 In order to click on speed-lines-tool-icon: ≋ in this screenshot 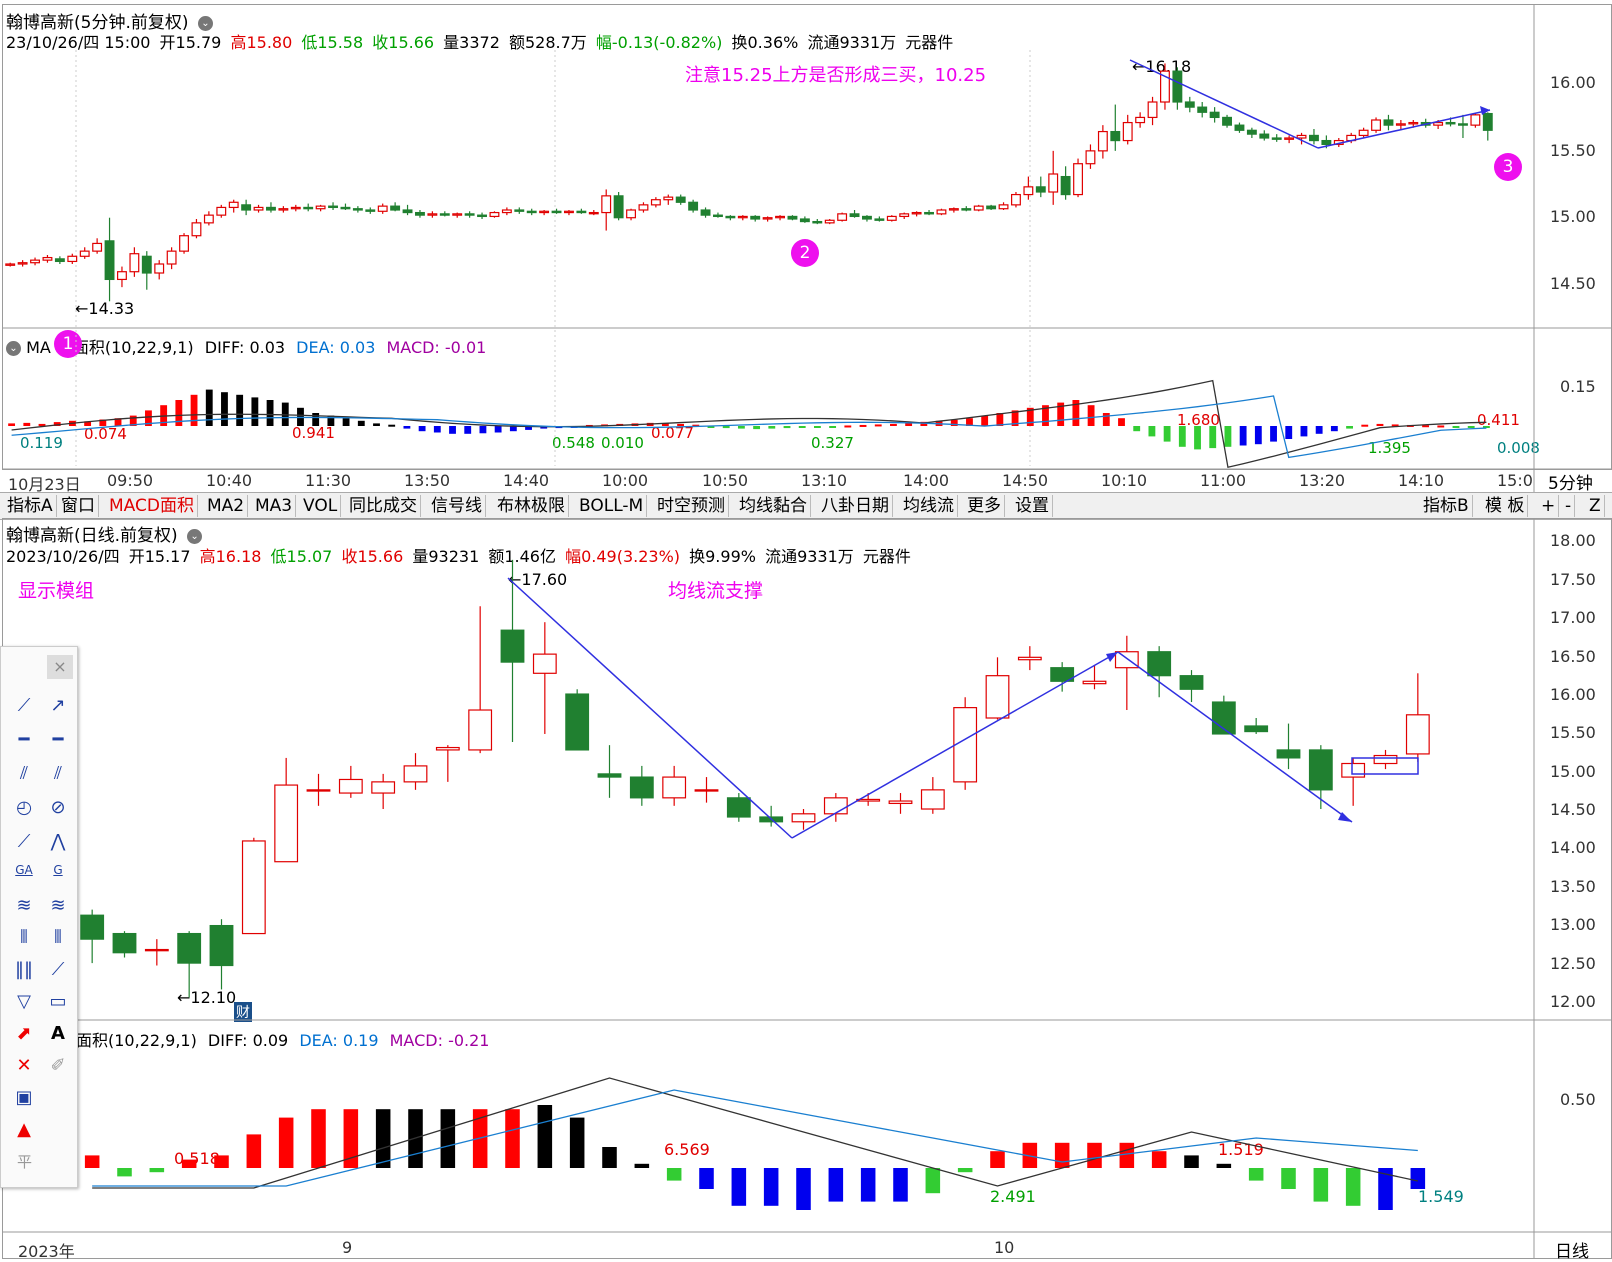, I will do `click(58, 905)`.